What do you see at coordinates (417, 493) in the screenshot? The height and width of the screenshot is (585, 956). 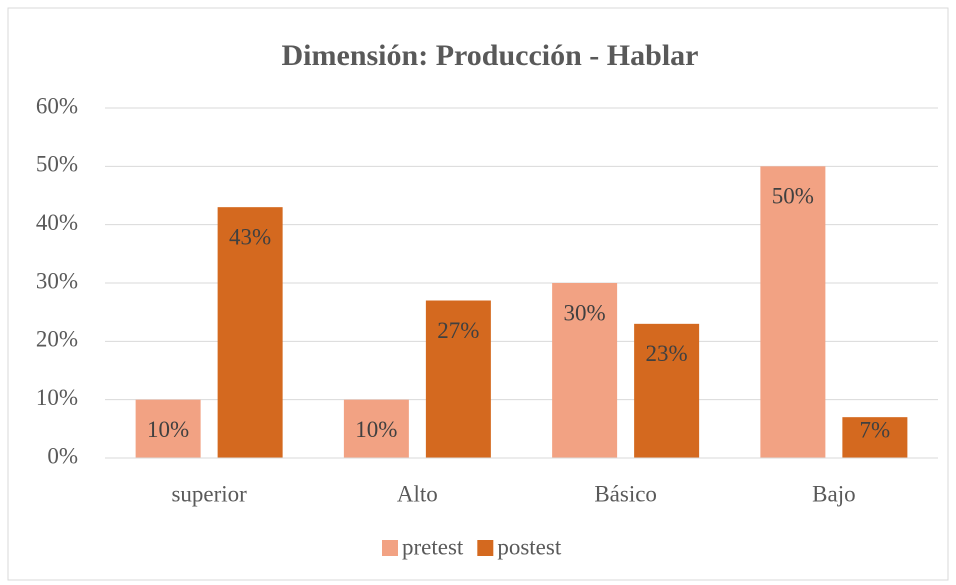 I see `x-tick-label: Alto` at bounding box center [417, 493].